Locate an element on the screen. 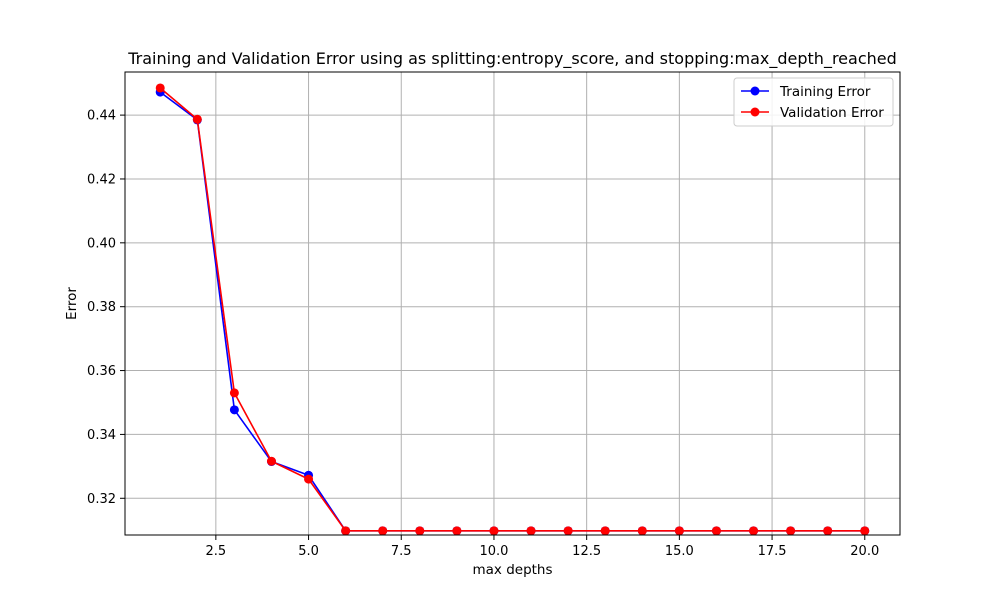 The width and height of the screenshot is (1000, 600). legend-entry: Training Error is located at coordinates (806, 92).